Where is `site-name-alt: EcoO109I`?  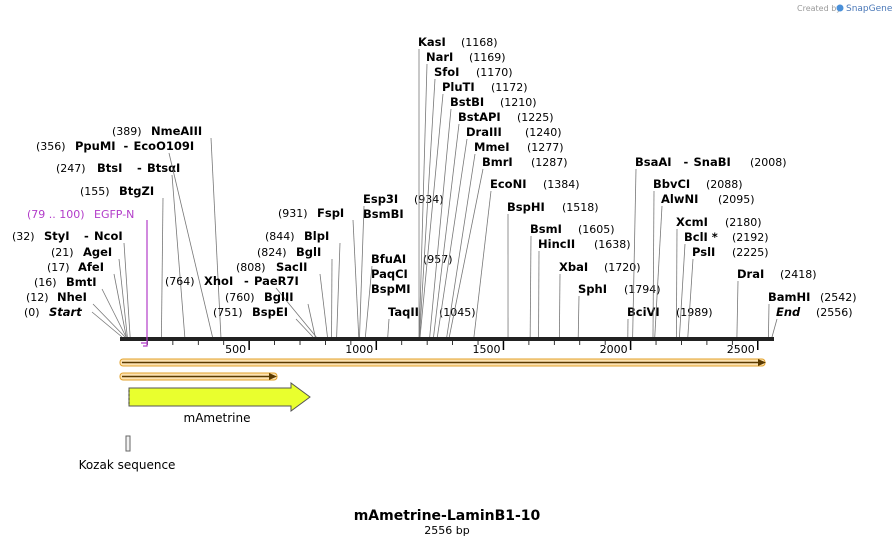 site-name-alt: EcoO109I is located at coordinates (164, 146).